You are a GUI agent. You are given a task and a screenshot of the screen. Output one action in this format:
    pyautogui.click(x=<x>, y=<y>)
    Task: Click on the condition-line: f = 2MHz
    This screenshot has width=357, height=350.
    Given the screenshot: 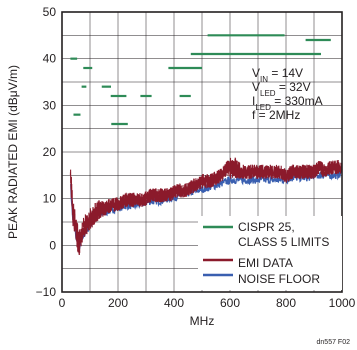 What is the action you would take?
    pyautogui.click(x=276, y=115)
    